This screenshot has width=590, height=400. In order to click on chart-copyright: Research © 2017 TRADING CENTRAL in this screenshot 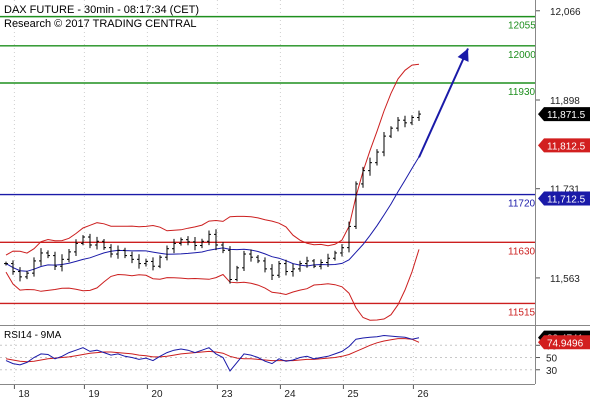, I will do `click(100, 24)`.